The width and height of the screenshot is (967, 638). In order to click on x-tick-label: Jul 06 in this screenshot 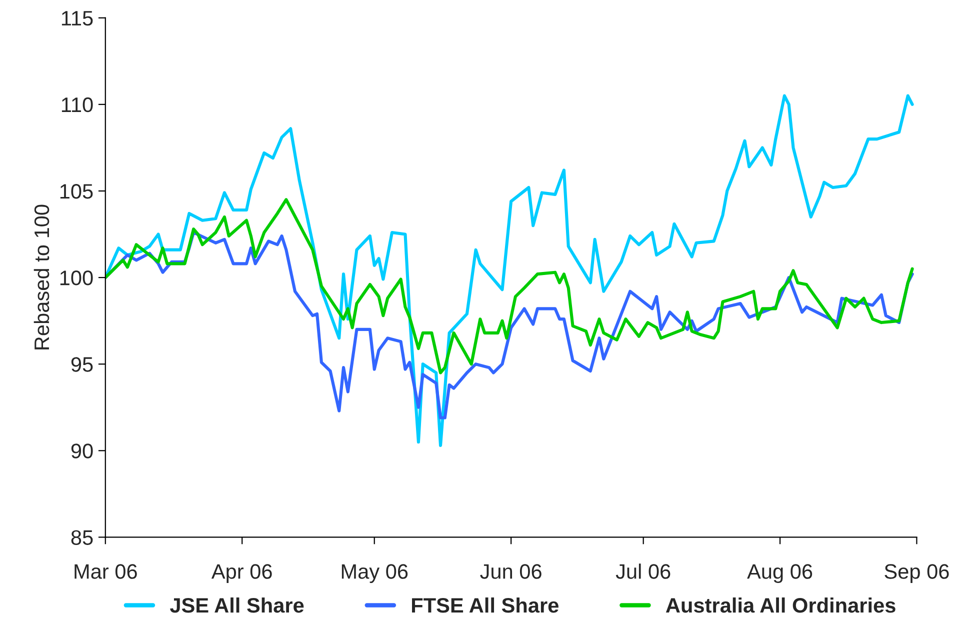, I will do `click(643, 571)`.